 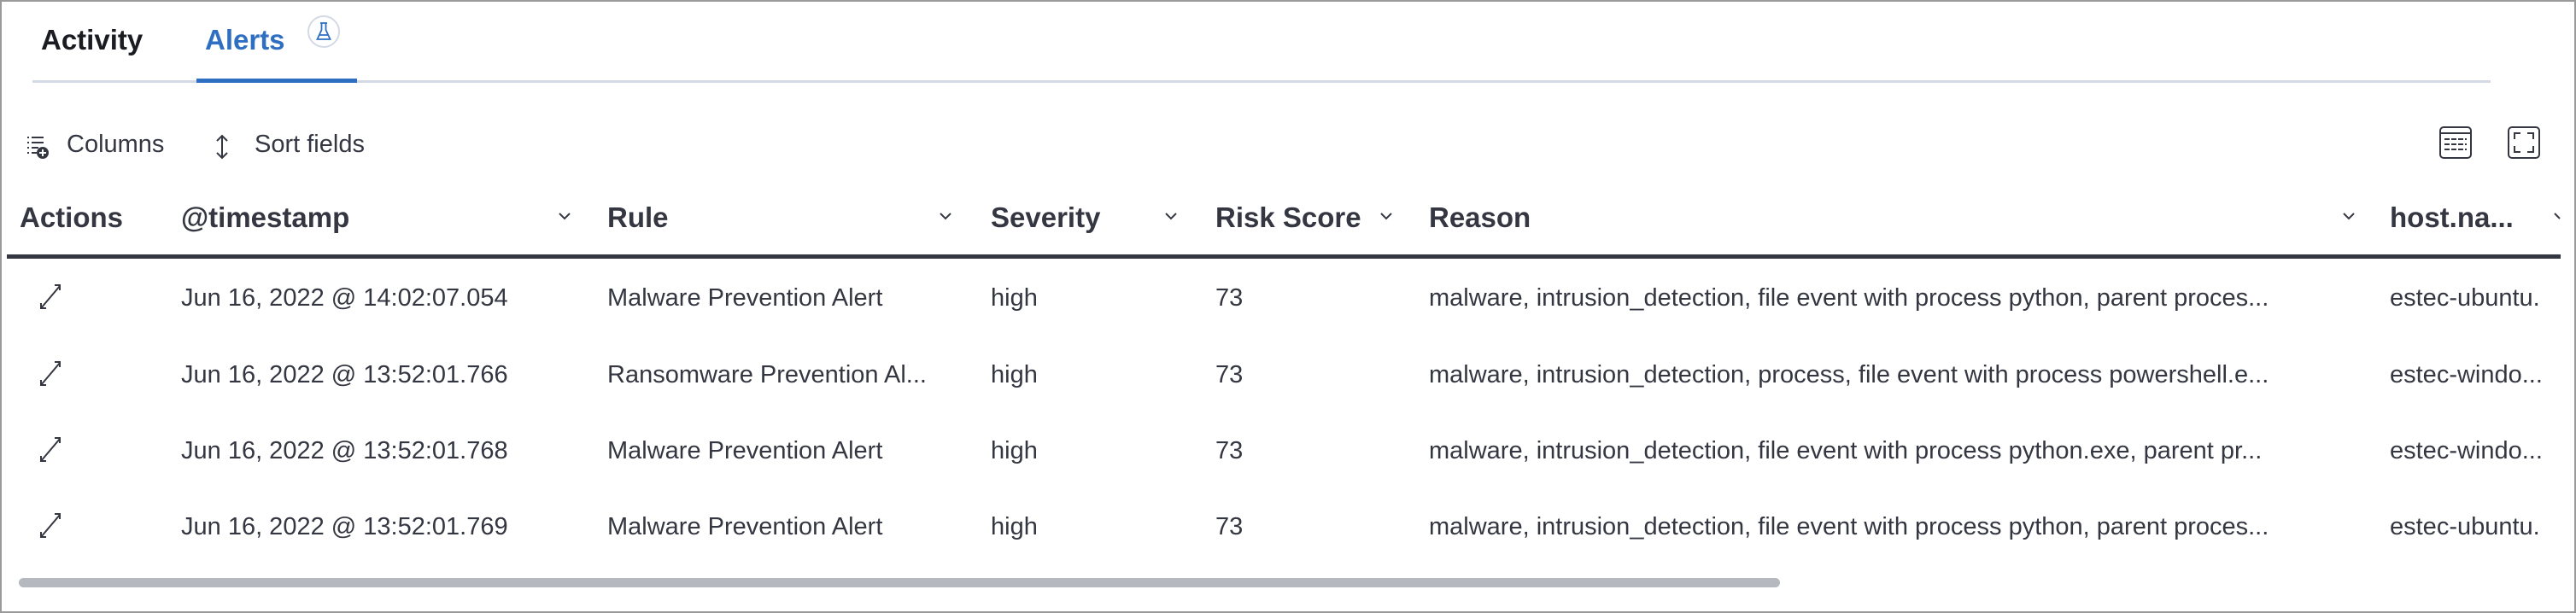 What do you see at coordinates (1480, 217) in the screenshot?
I see `column-header-reason: Reason` at bounding box center [1480, 217].